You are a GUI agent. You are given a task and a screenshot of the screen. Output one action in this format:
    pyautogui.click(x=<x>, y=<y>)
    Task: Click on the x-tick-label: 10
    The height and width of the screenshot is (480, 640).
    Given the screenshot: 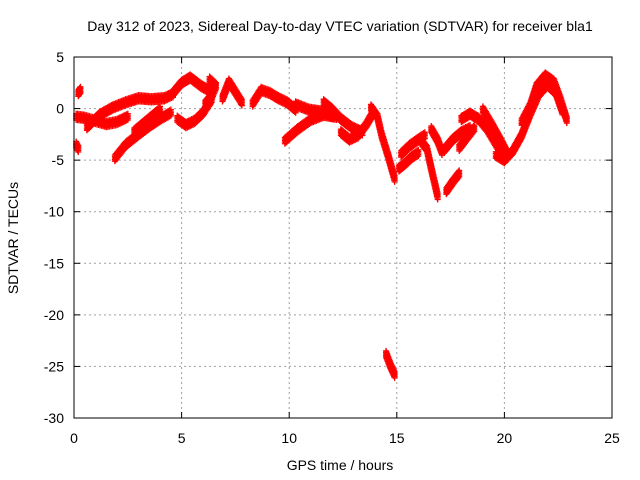 What is the action you would take?
    pyautogui.click(x=289, y=438)
    